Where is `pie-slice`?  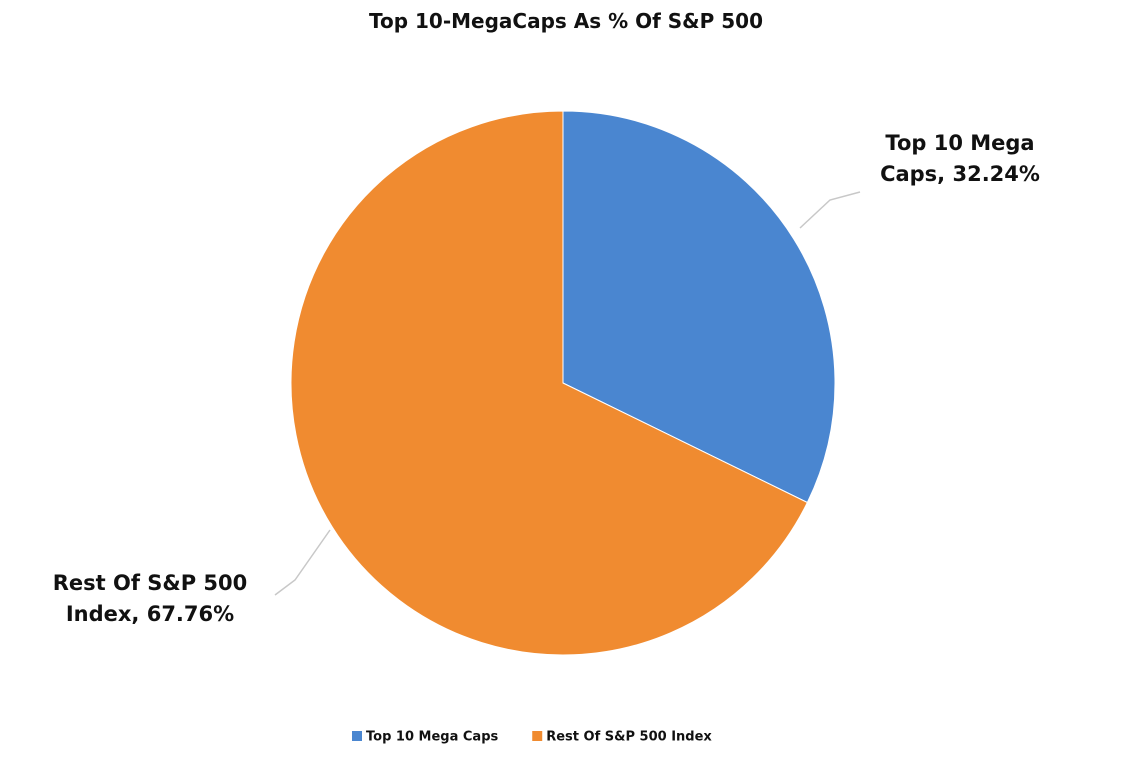 pie-slice is located at coordinates (699, 307).